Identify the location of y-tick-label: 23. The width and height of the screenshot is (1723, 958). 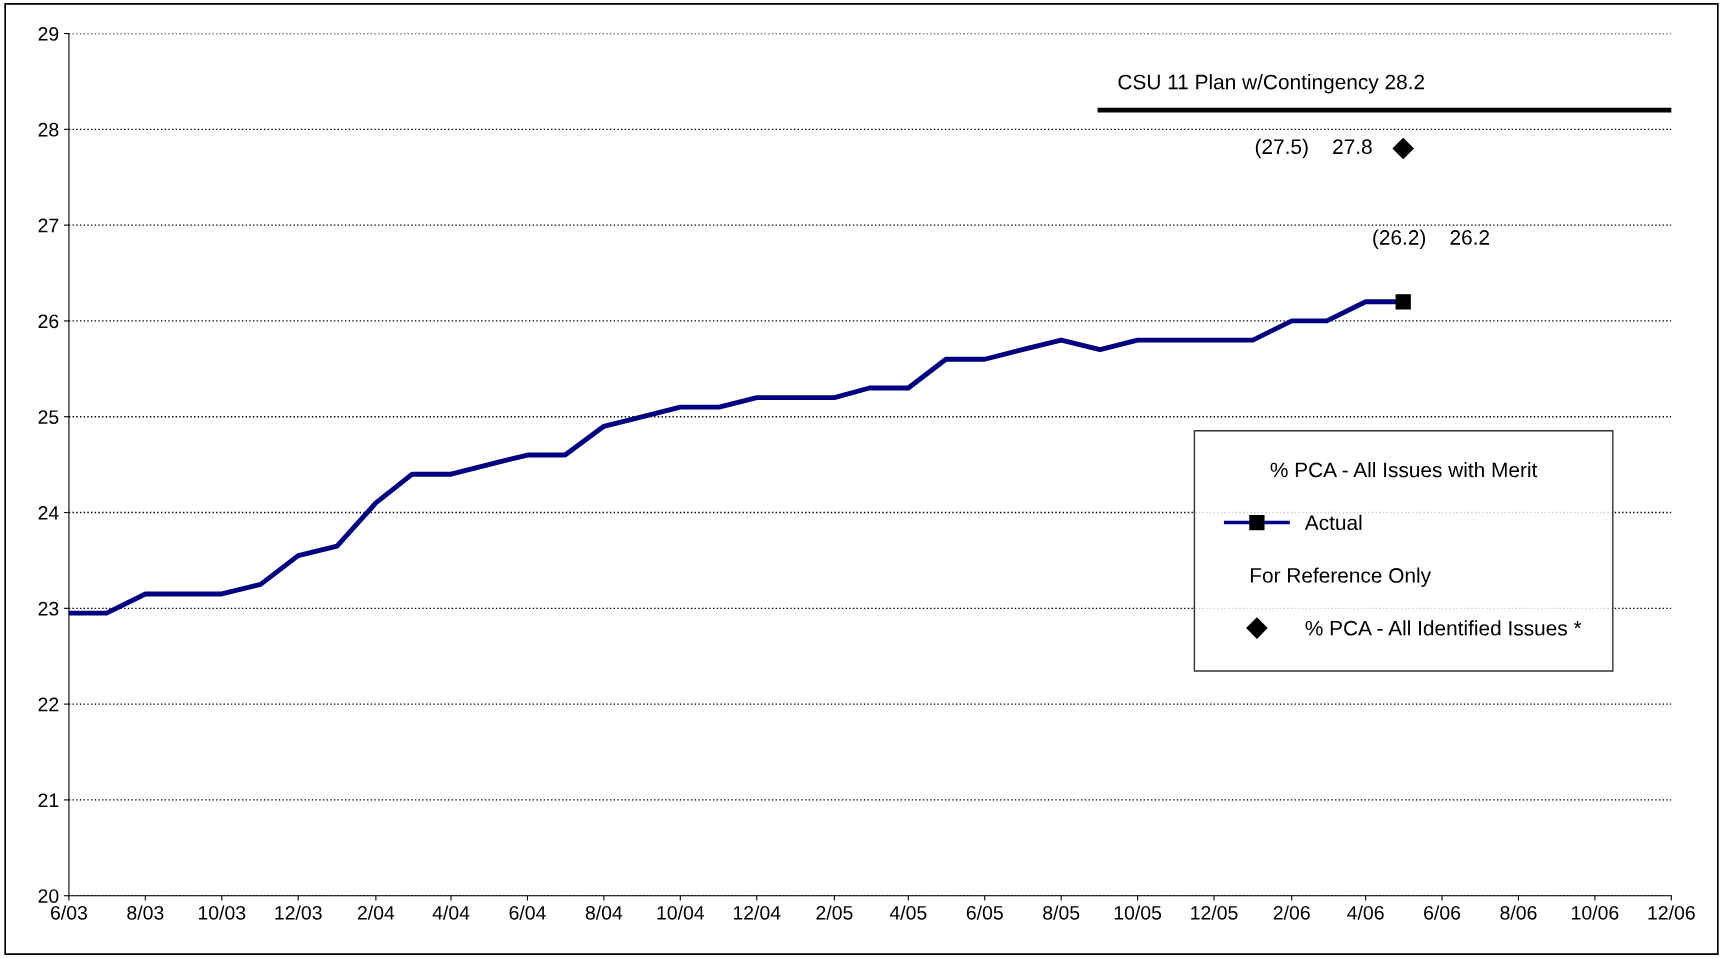
(48, 608).